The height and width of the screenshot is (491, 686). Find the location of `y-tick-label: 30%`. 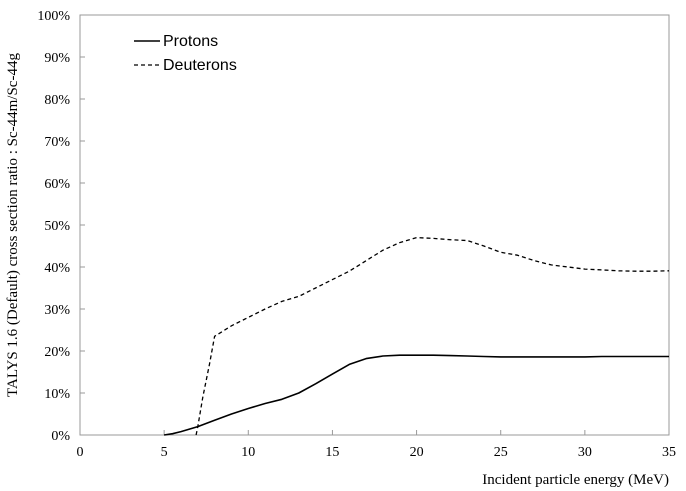

y-tick-label: 30% is located at coordinates (57, 310).